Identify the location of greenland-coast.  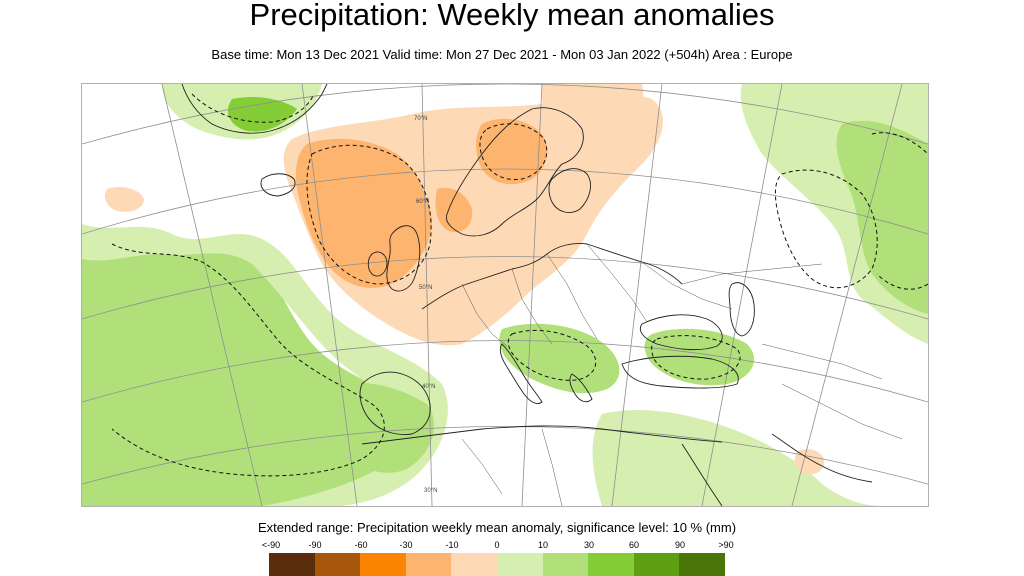
(254, 109).